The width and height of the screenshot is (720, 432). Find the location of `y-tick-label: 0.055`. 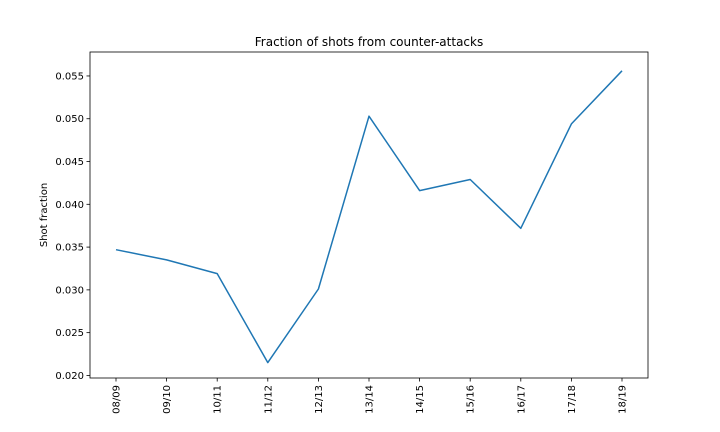

y-tick-label: 0.055 is located at coordinates (69, 76).